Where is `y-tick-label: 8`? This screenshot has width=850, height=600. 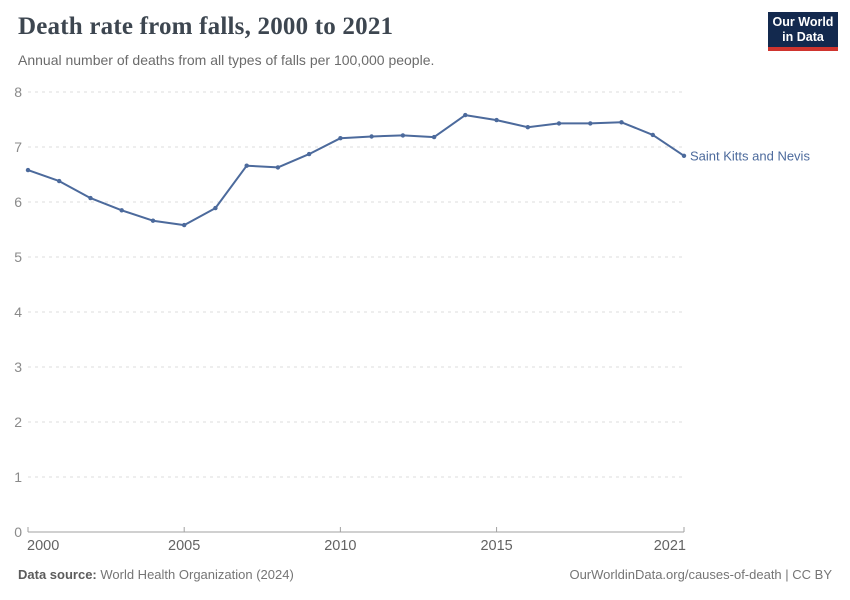 y-tick-label: 8 is located at coordinates (18, 92).